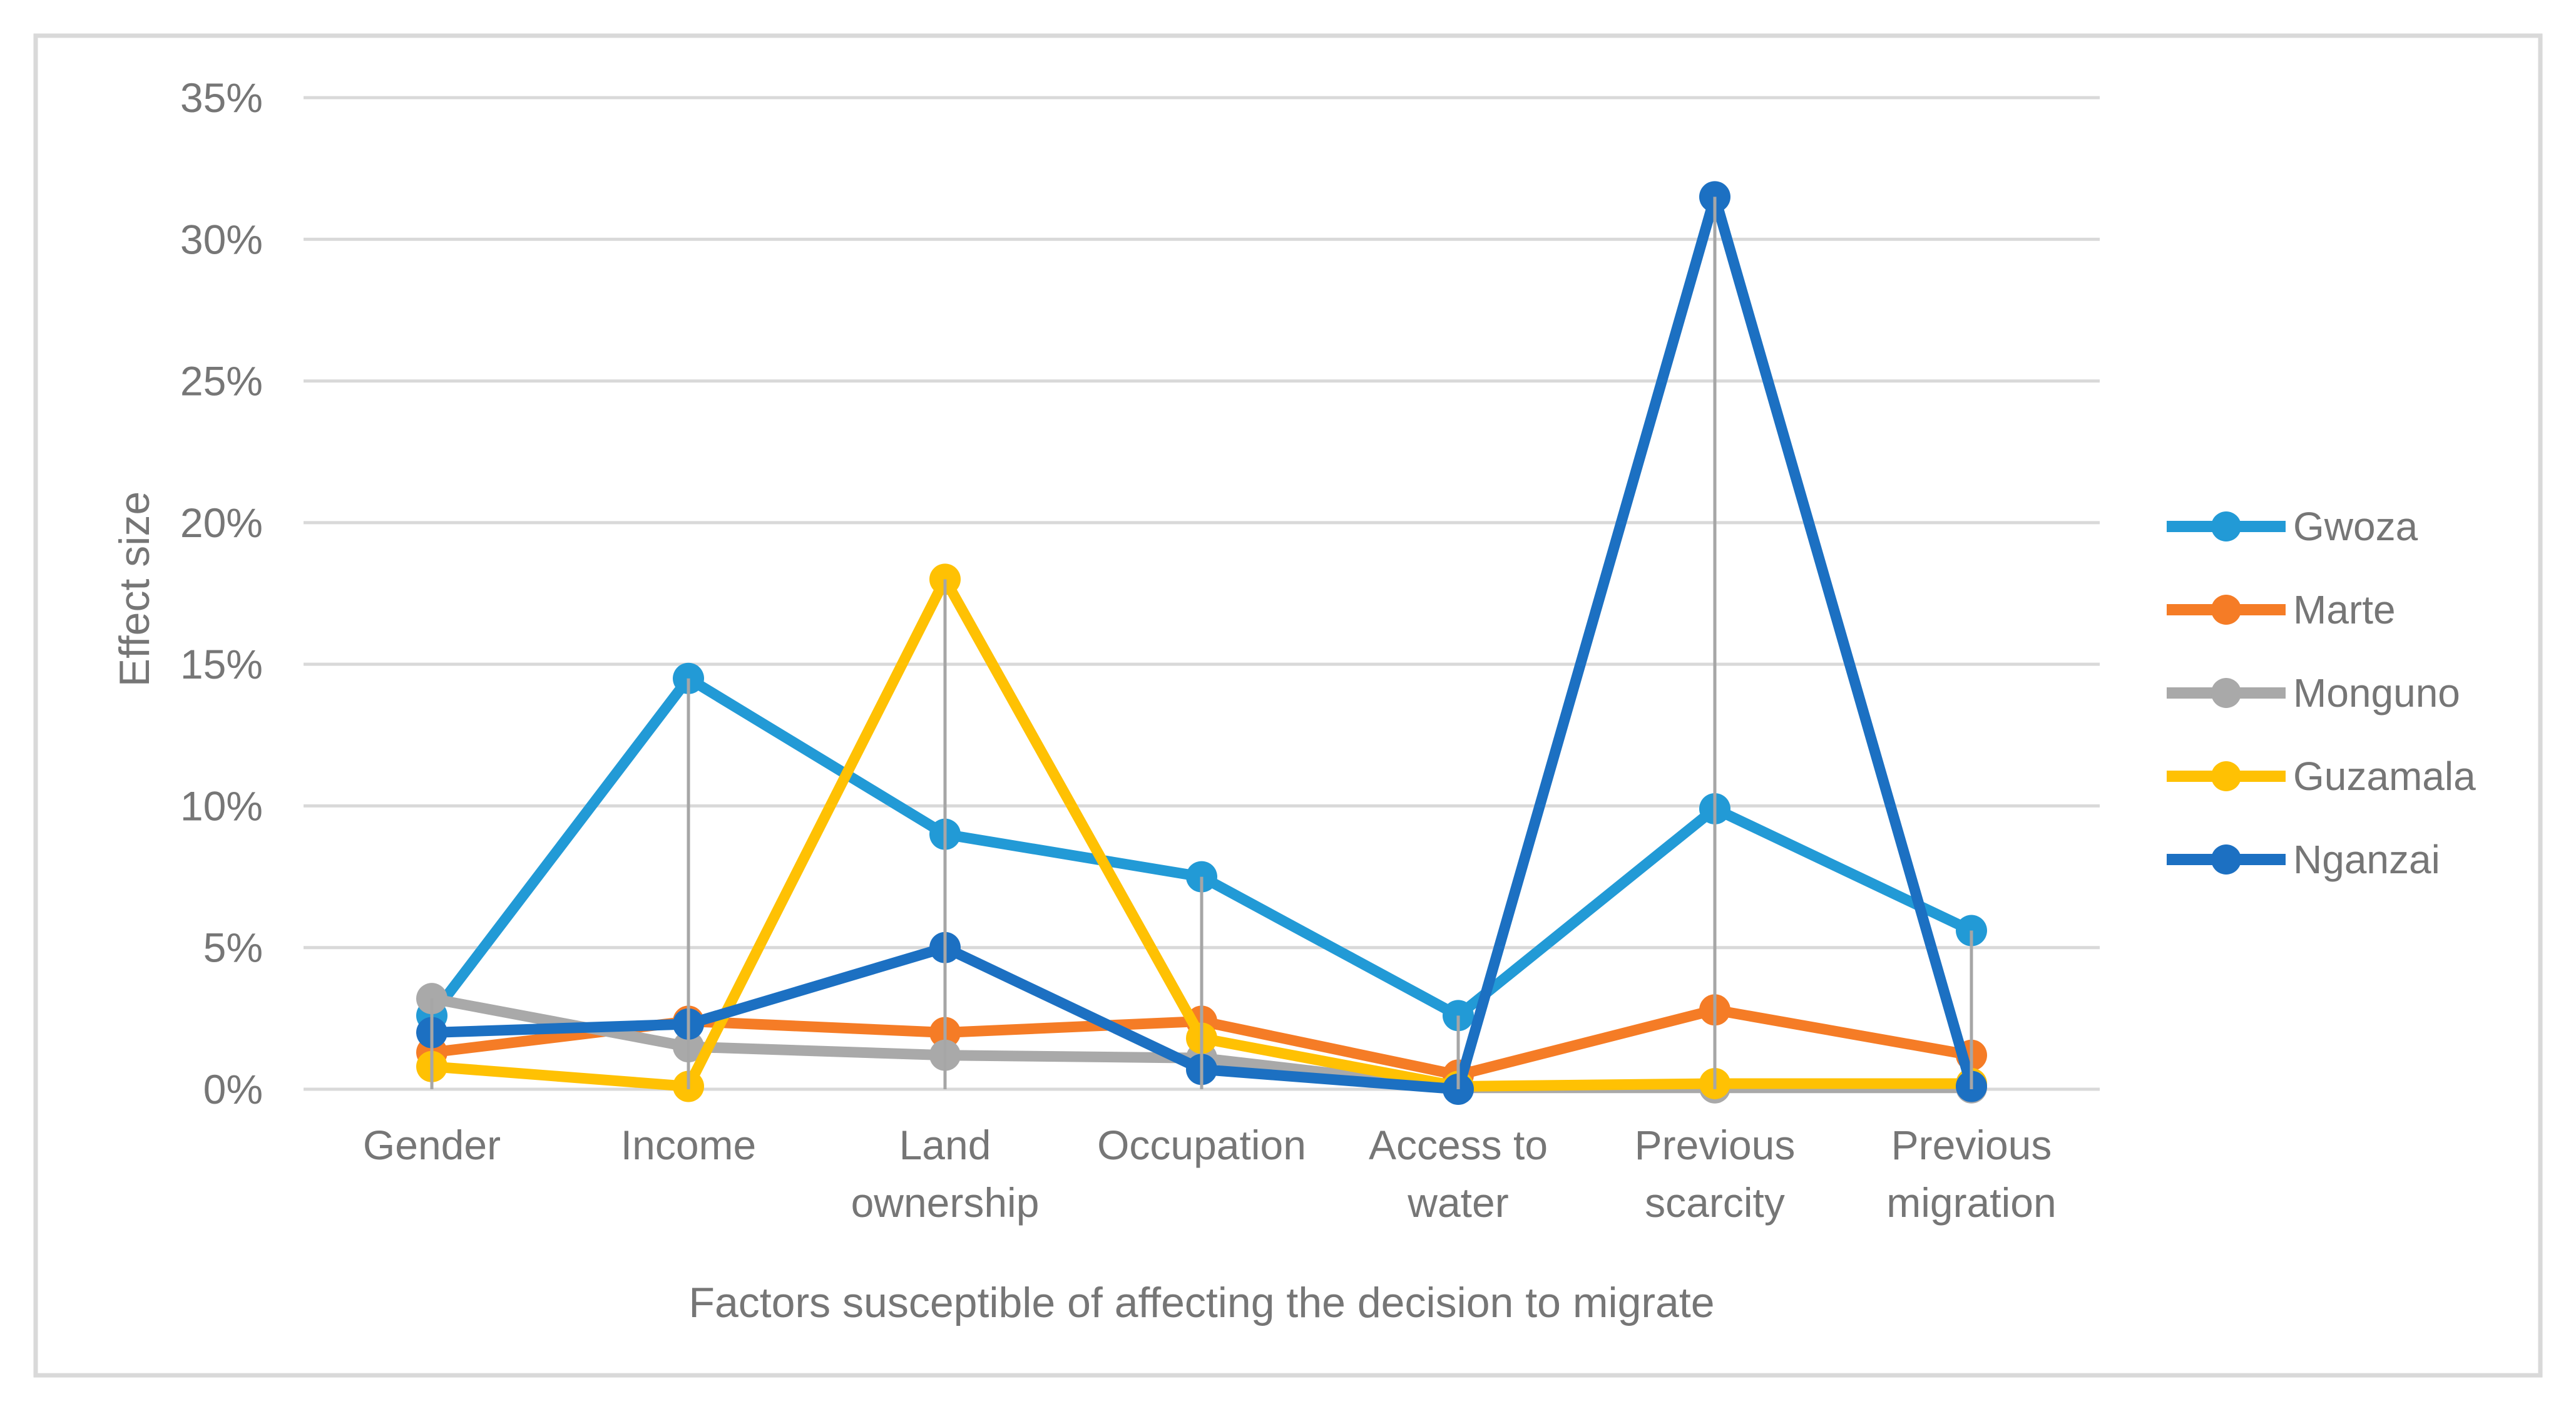  What do you see at coordinates (221, 664) in the screenshot?
I see `y-tick-label: 15%` at bounding box center [221, 664].